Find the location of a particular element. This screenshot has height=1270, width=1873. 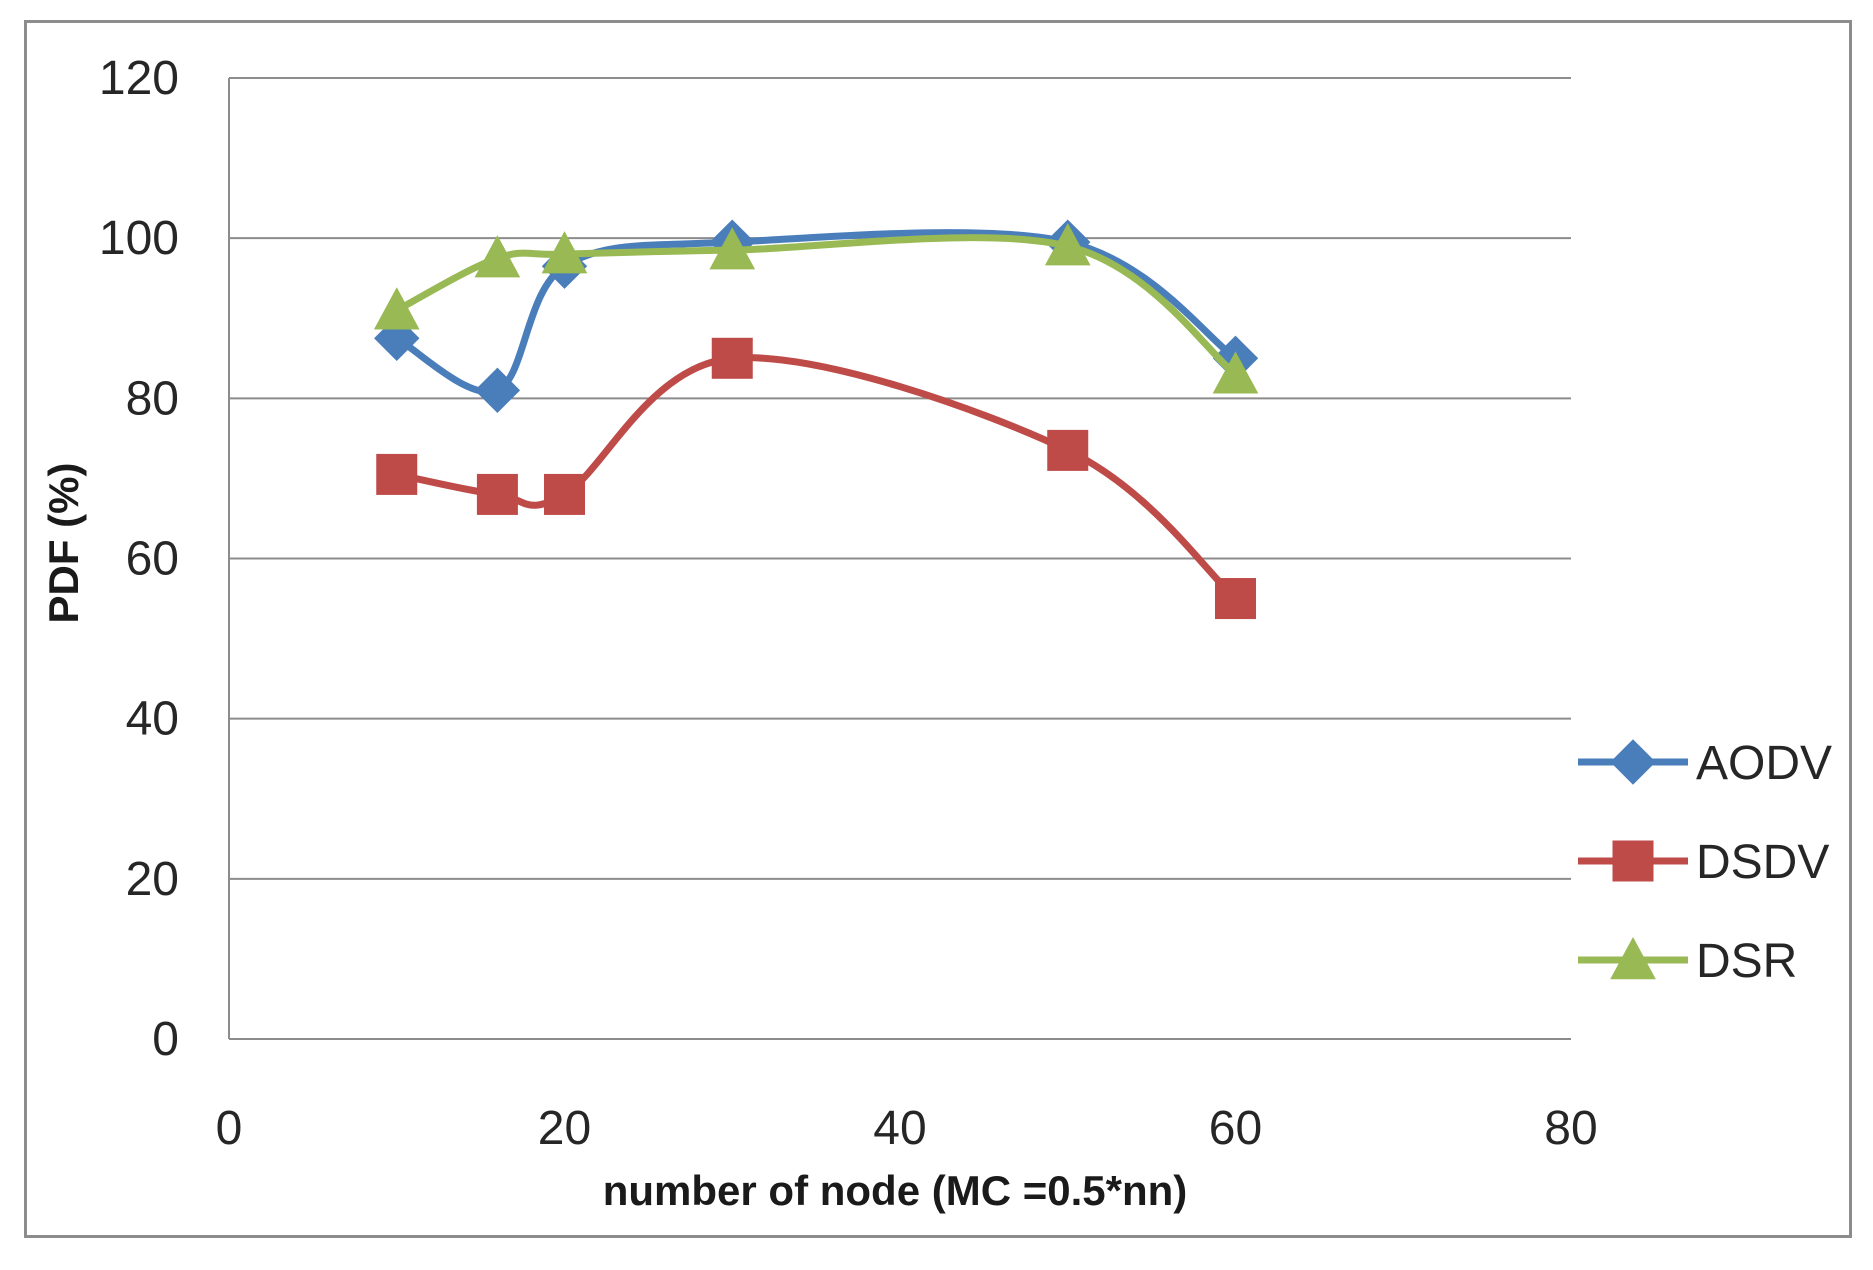

x-tick-label-40: 40 is located at coordinates (899, 1128).